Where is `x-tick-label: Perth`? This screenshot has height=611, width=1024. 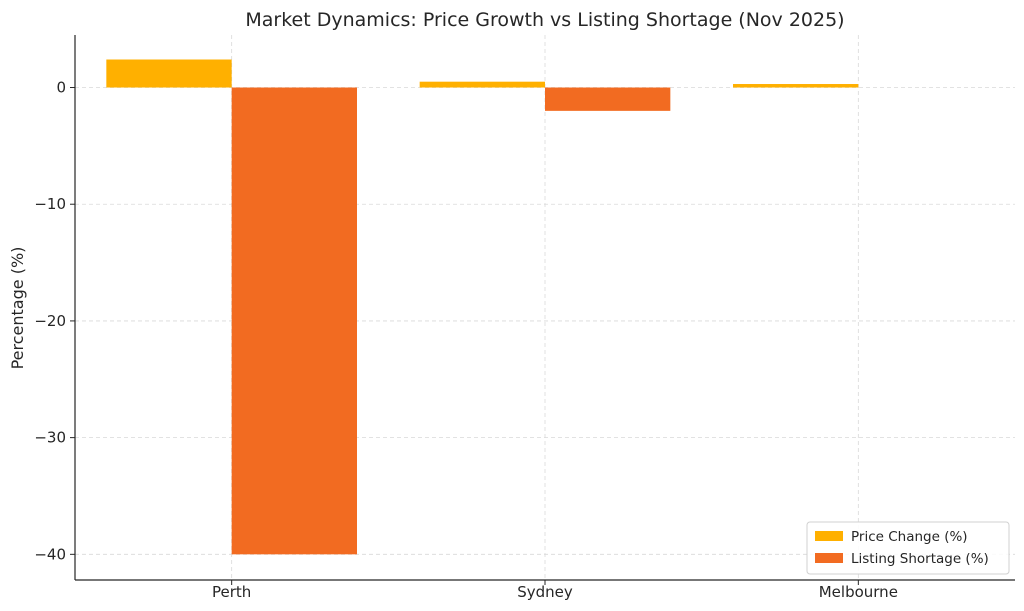
x-tick-label: Perth is located at coordinates (231, 592).